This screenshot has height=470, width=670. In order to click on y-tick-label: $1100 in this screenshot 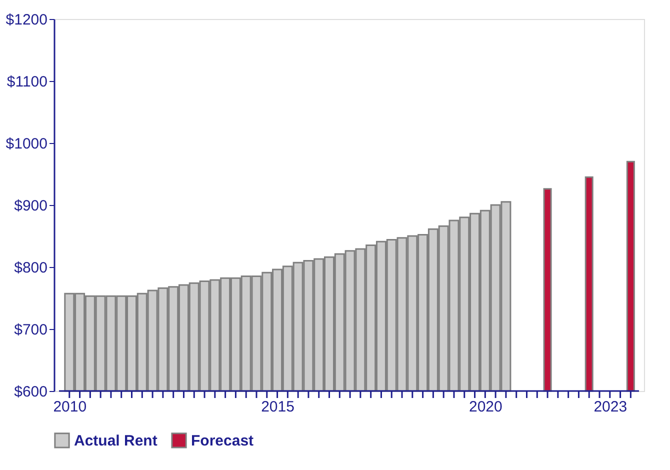, I will do `click(27, 82)`.